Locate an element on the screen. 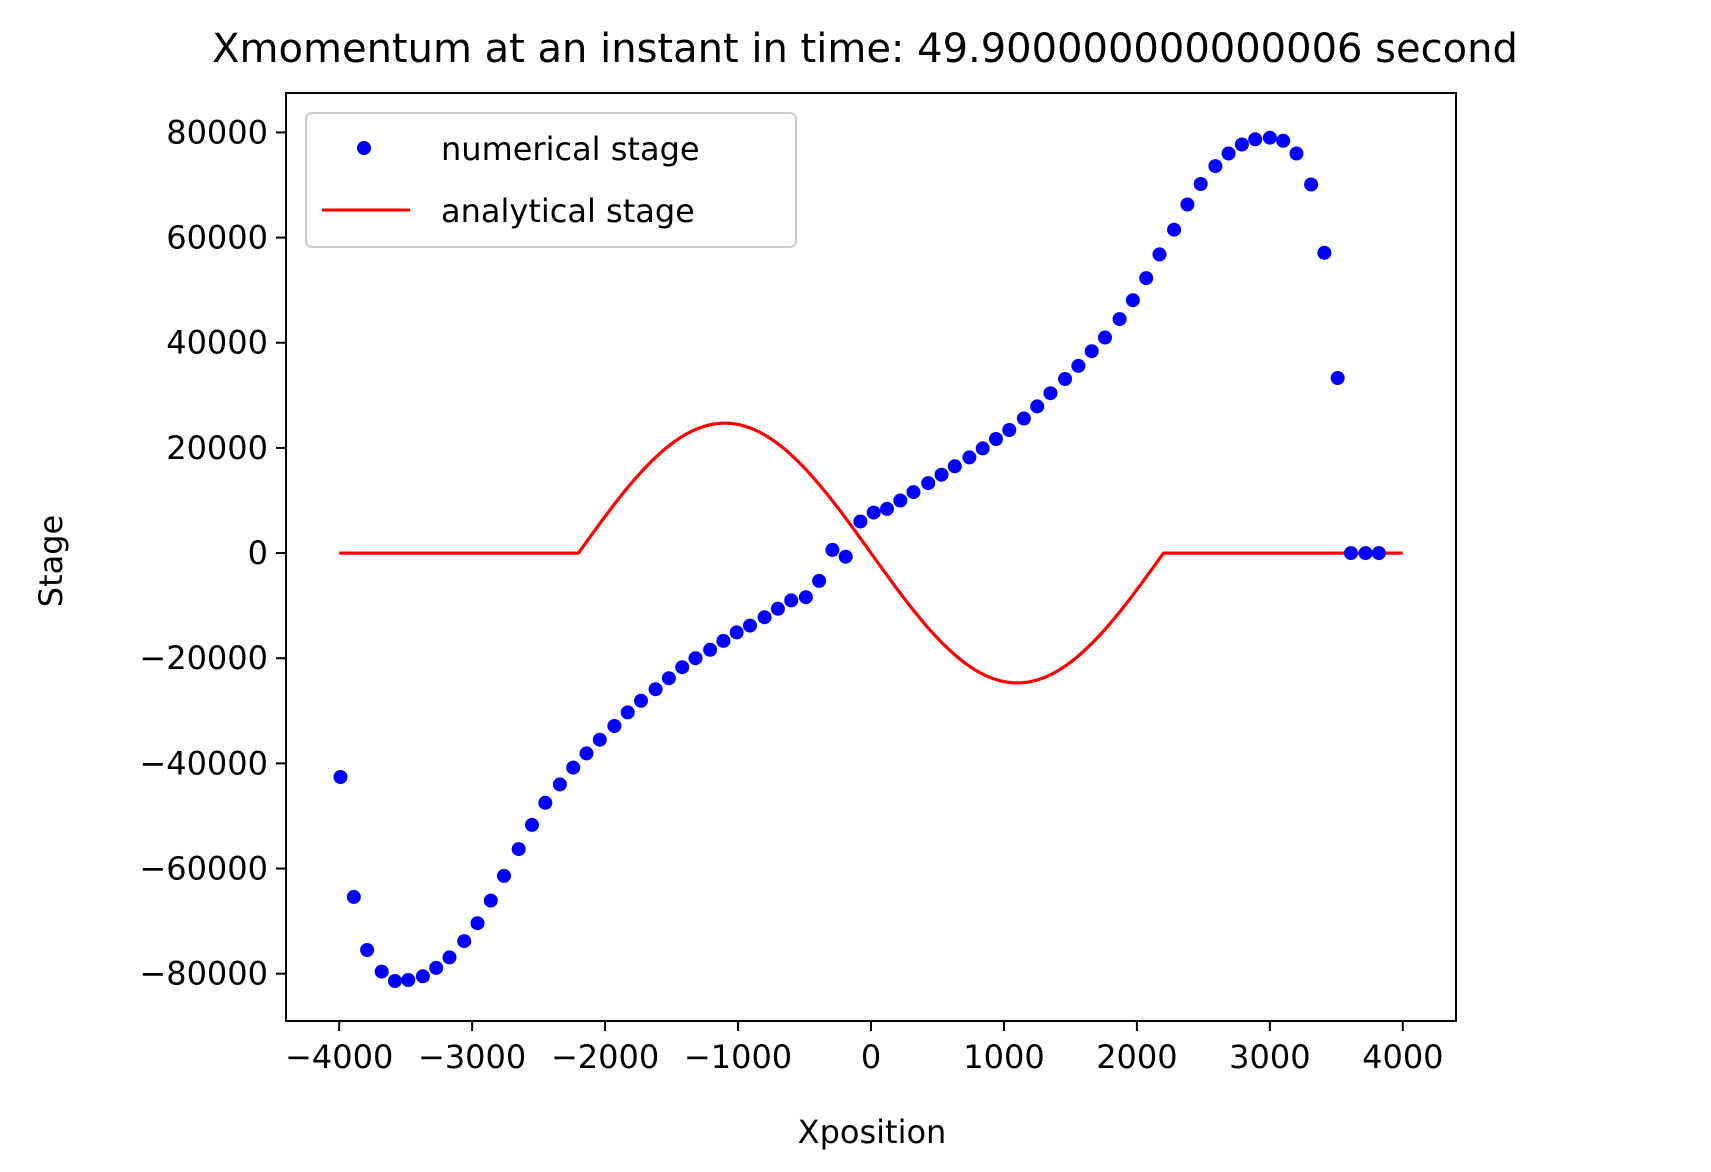 The width and height of the screenshot is (1711, 1172). y-tick-label: 0 is located at coordinates (258, 553).